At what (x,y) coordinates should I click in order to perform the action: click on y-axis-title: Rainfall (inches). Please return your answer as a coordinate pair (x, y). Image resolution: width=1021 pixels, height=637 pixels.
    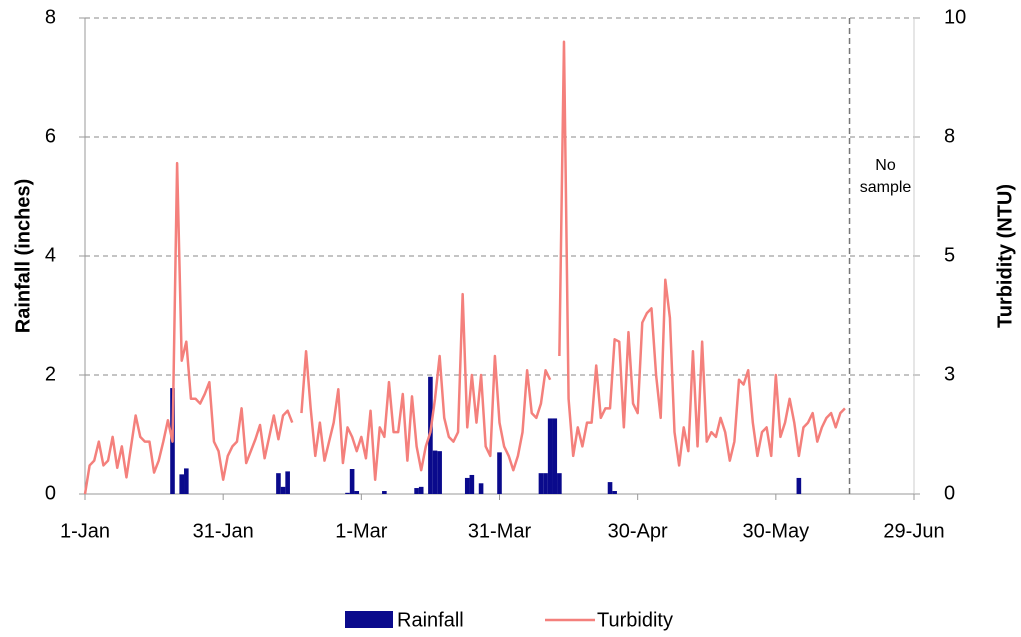
    Looking at the image, I should click on (23, 256).